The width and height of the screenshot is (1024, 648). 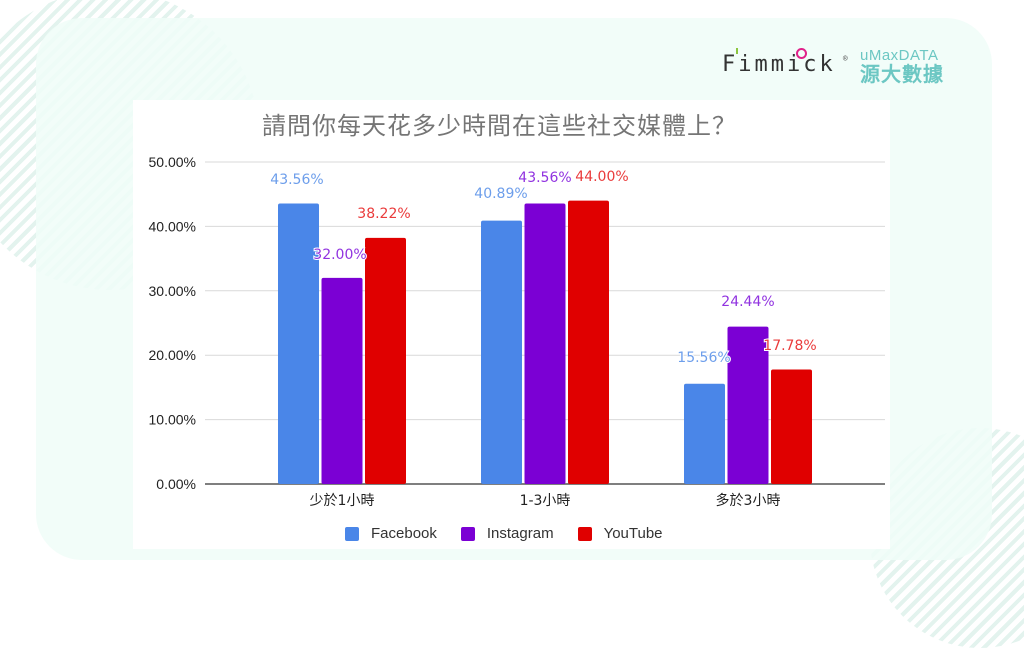 I want to click on legend-item-instagram: Instagram, so click(x=507, y=533).